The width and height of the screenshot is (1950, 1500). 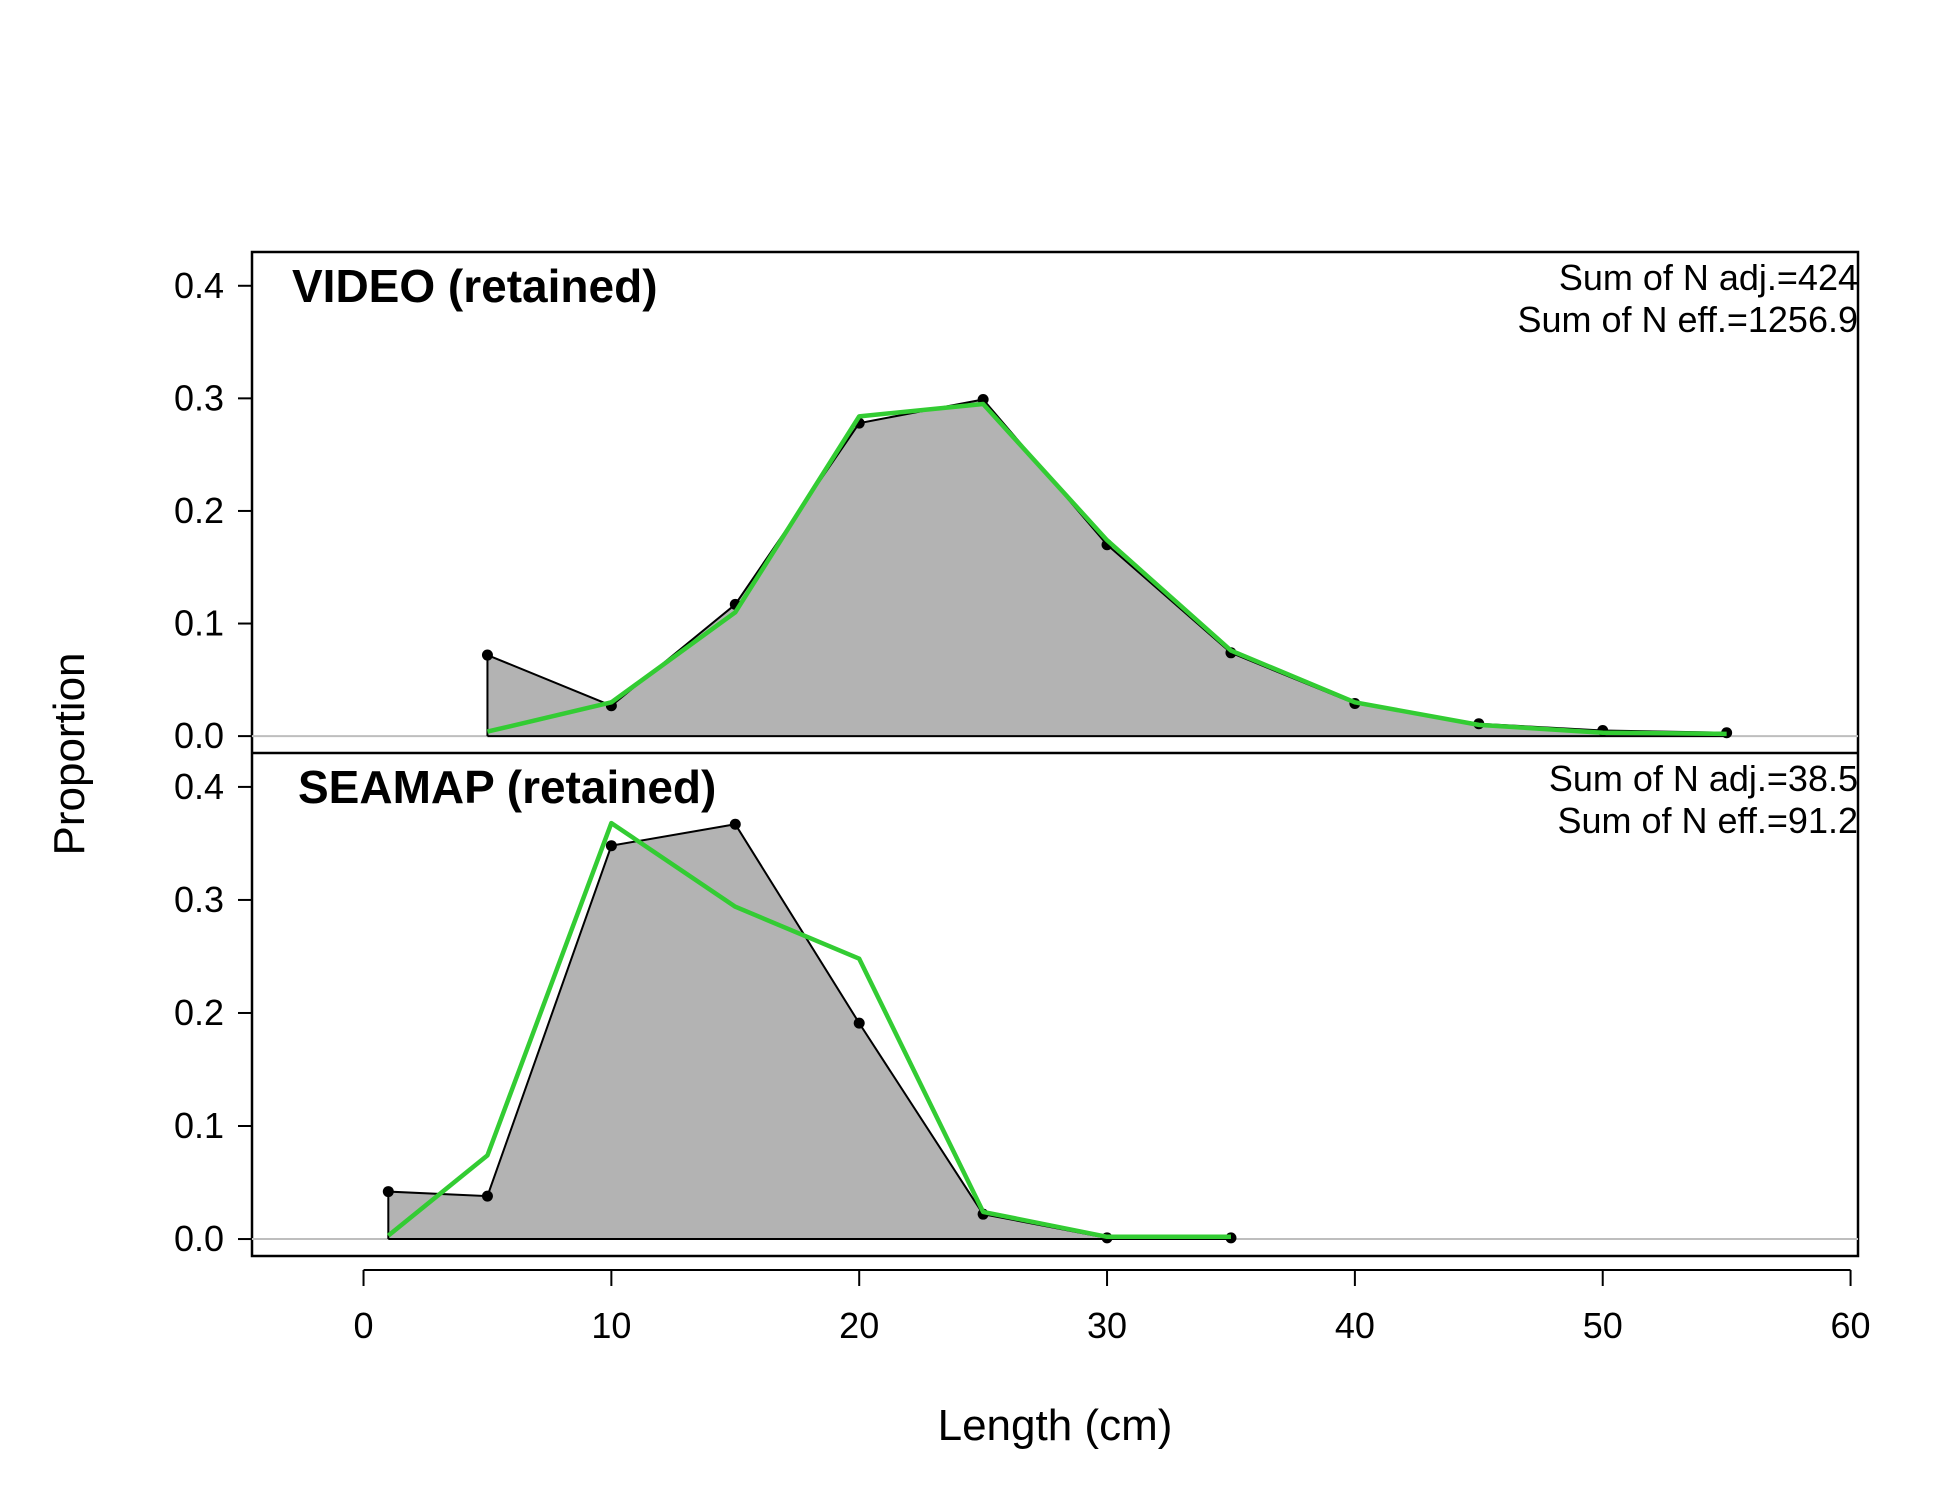 I want to click on panel-title-seamap: SEAMAP (retained), so click(x=507, y=787).